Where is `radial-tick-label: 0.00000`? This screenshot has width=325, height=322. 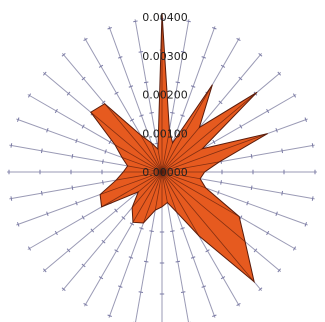 radial-tick-label: 0.00000 is located at coordinates (165, 172).